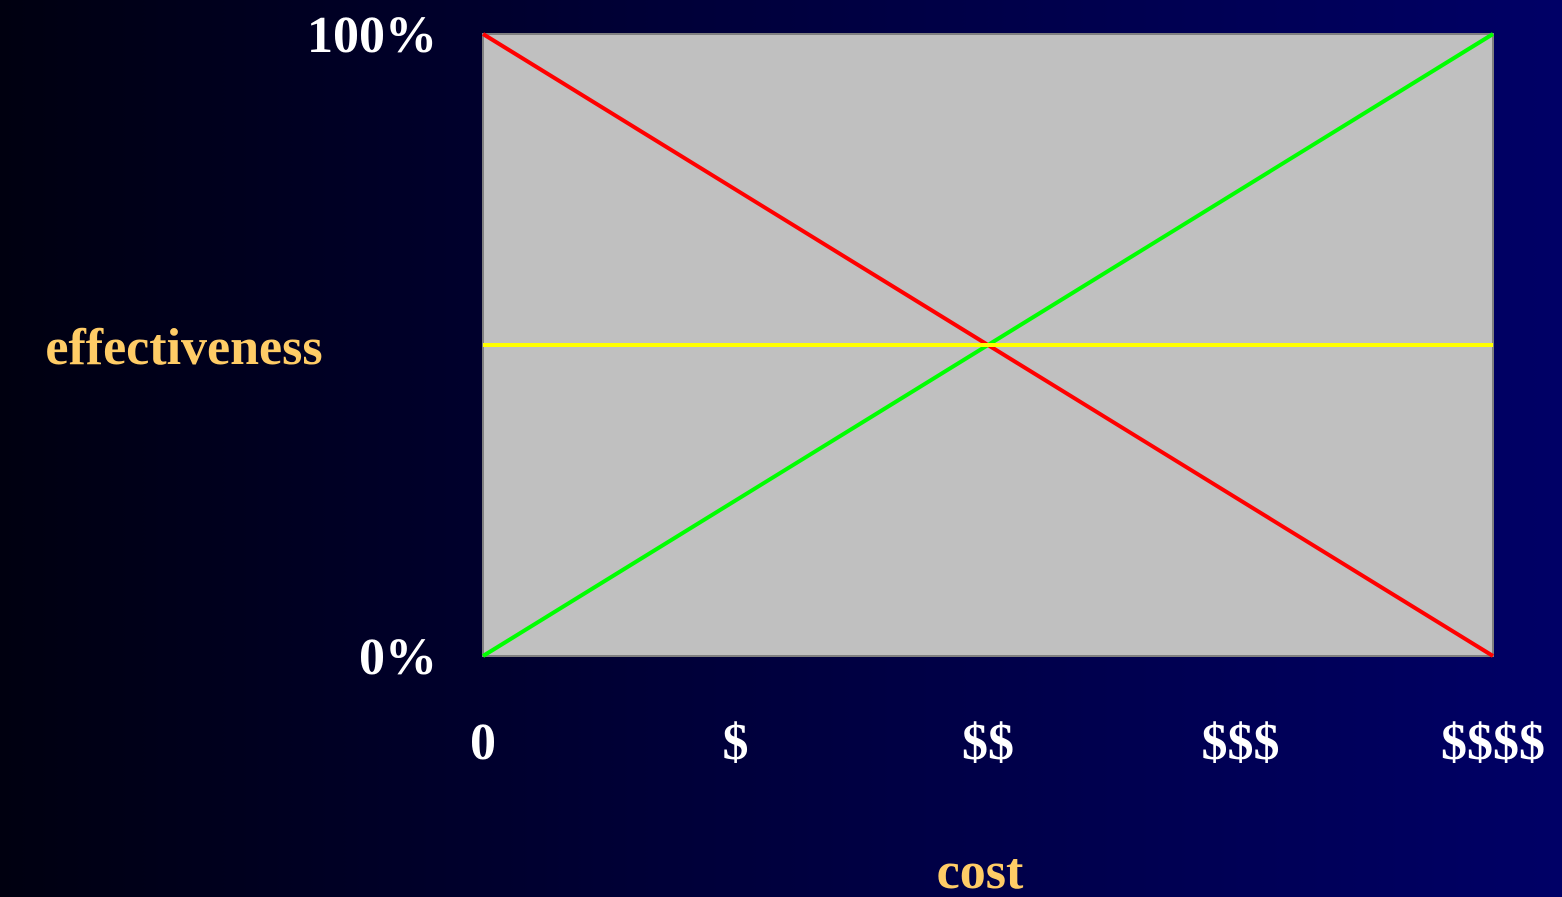 The image size is (1562, 897). What do you see at coordinates (183, 347) in the screenshot?
I see `y-axis-label: effectiveness` at bounding box center [183, 347].